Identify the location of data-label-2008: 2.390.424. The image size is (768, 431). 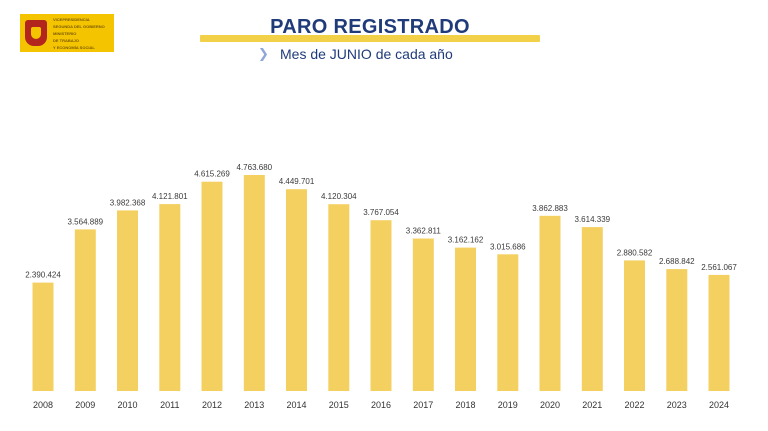
(43, 275).